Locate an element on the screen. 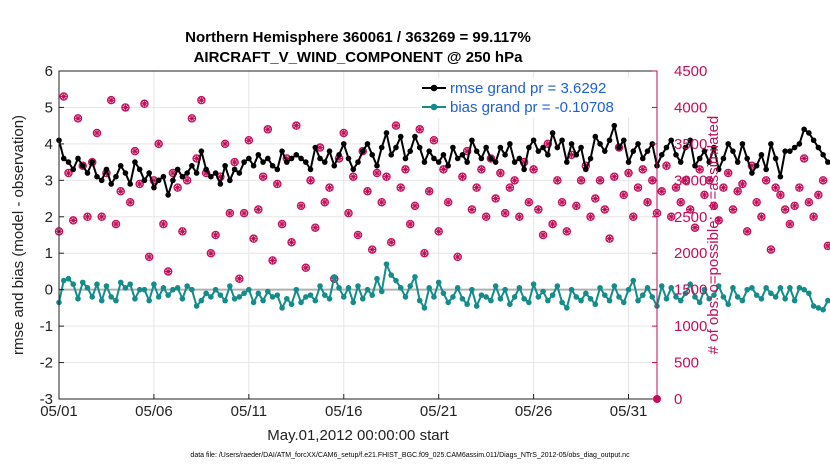 Image resolution: width=830 pixels, height=470 pixels. y-tick-label-right: 2500 is located at coordinates (690, 217).